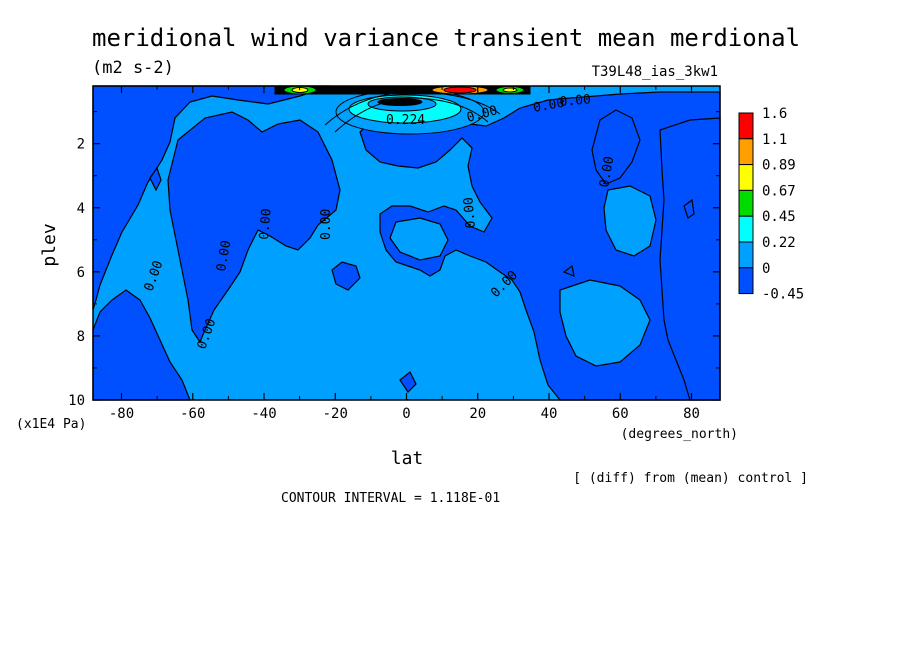  Describe the element at coordinates (779, 243) in the screenshot. I see `colorbar-label: 0.22` at that location.